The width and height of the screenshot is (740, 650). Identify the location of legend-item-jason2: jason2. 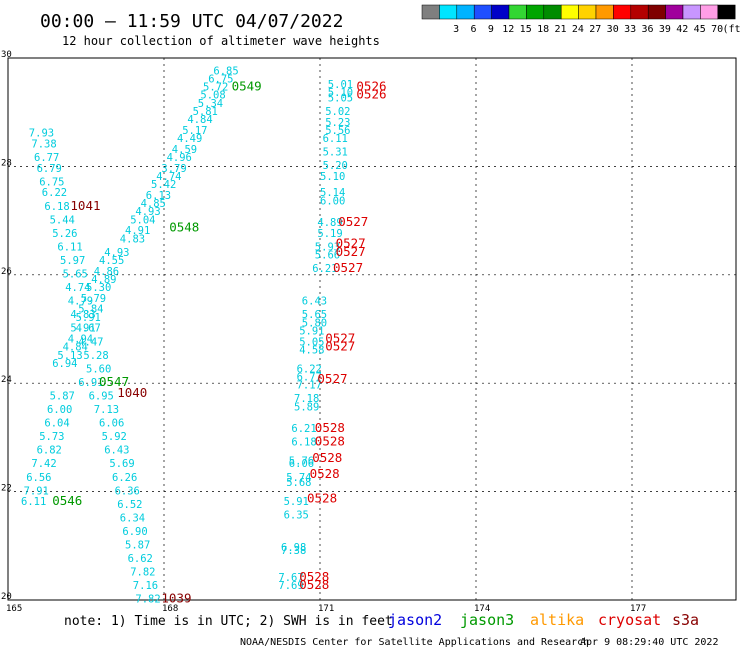
(415, 620).